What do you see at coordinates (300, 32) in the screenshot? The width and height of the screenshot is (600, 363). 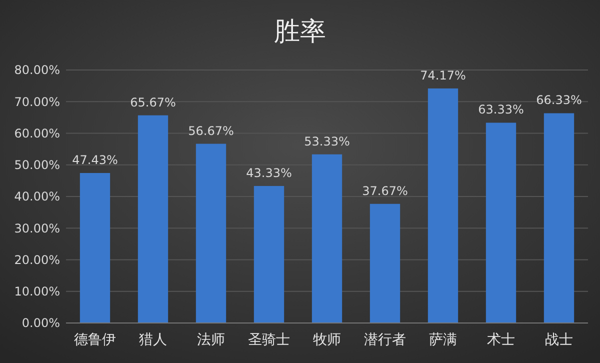 I see `chart-title: 胜率` at bounding box center [300, 32].